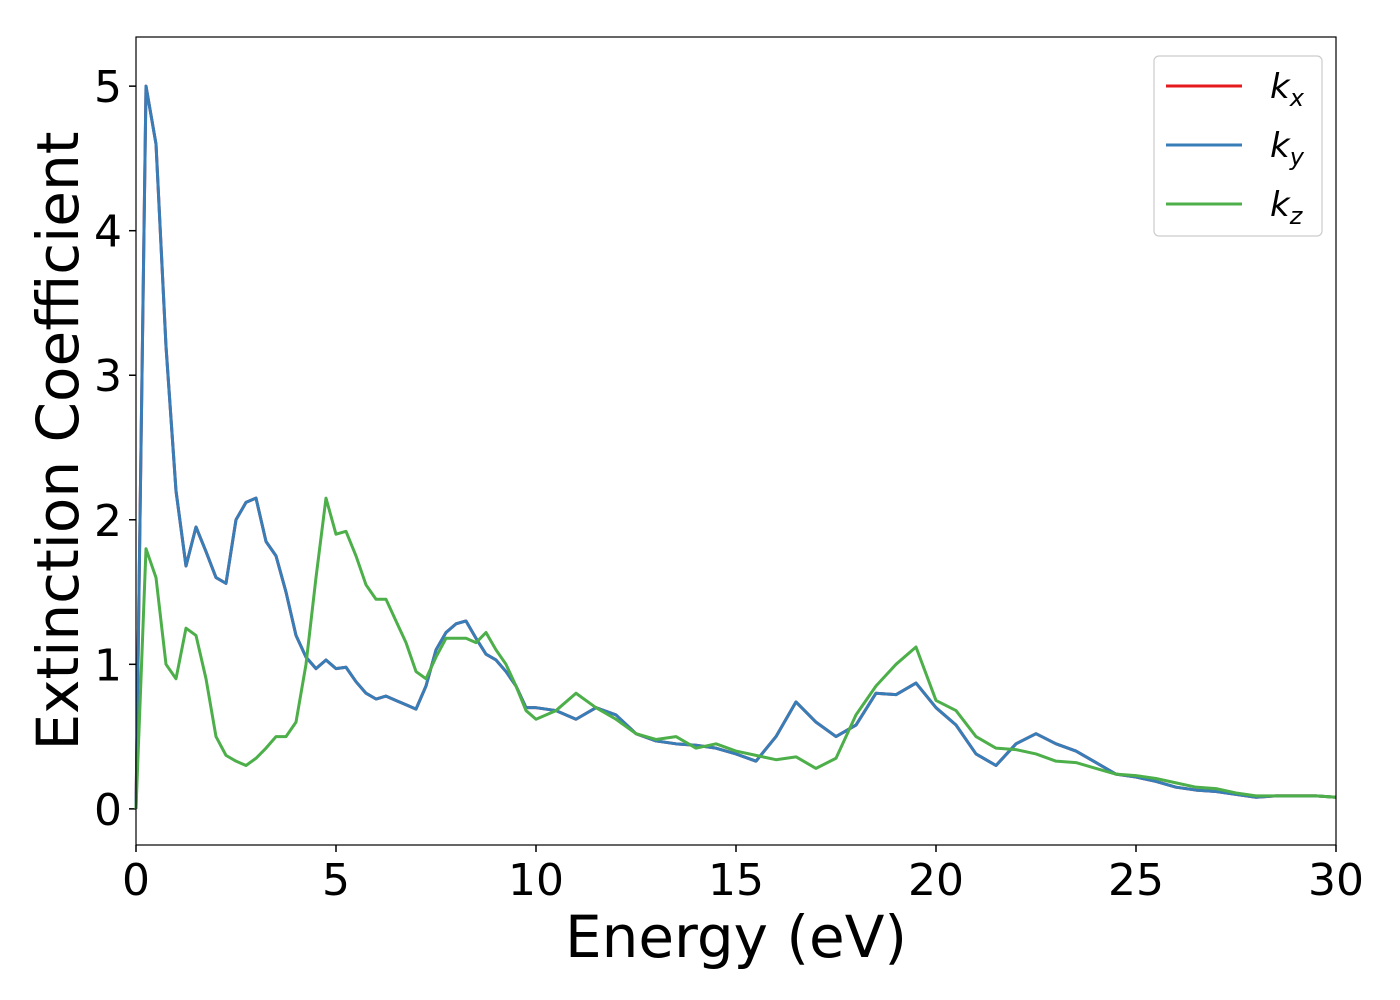  What do you see at coordinates (1136, 880) in the screenshot?
I see `x-tick-label: 25` at bounding box center [1136, 880].